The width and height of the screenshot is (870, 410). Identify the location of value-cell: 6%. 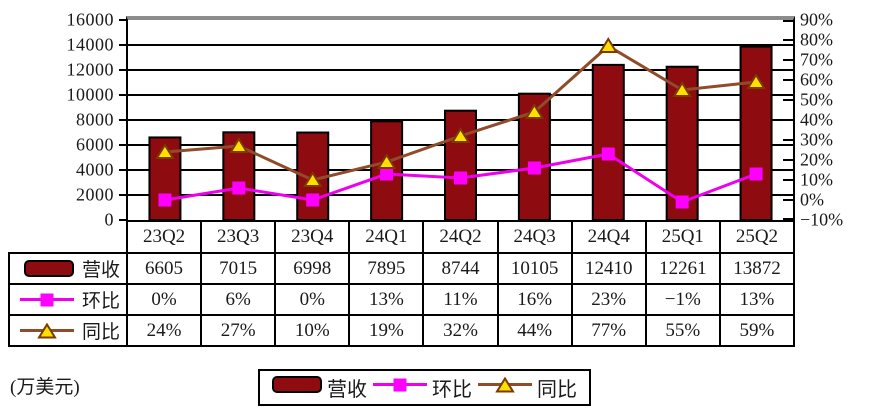
(238, 299).